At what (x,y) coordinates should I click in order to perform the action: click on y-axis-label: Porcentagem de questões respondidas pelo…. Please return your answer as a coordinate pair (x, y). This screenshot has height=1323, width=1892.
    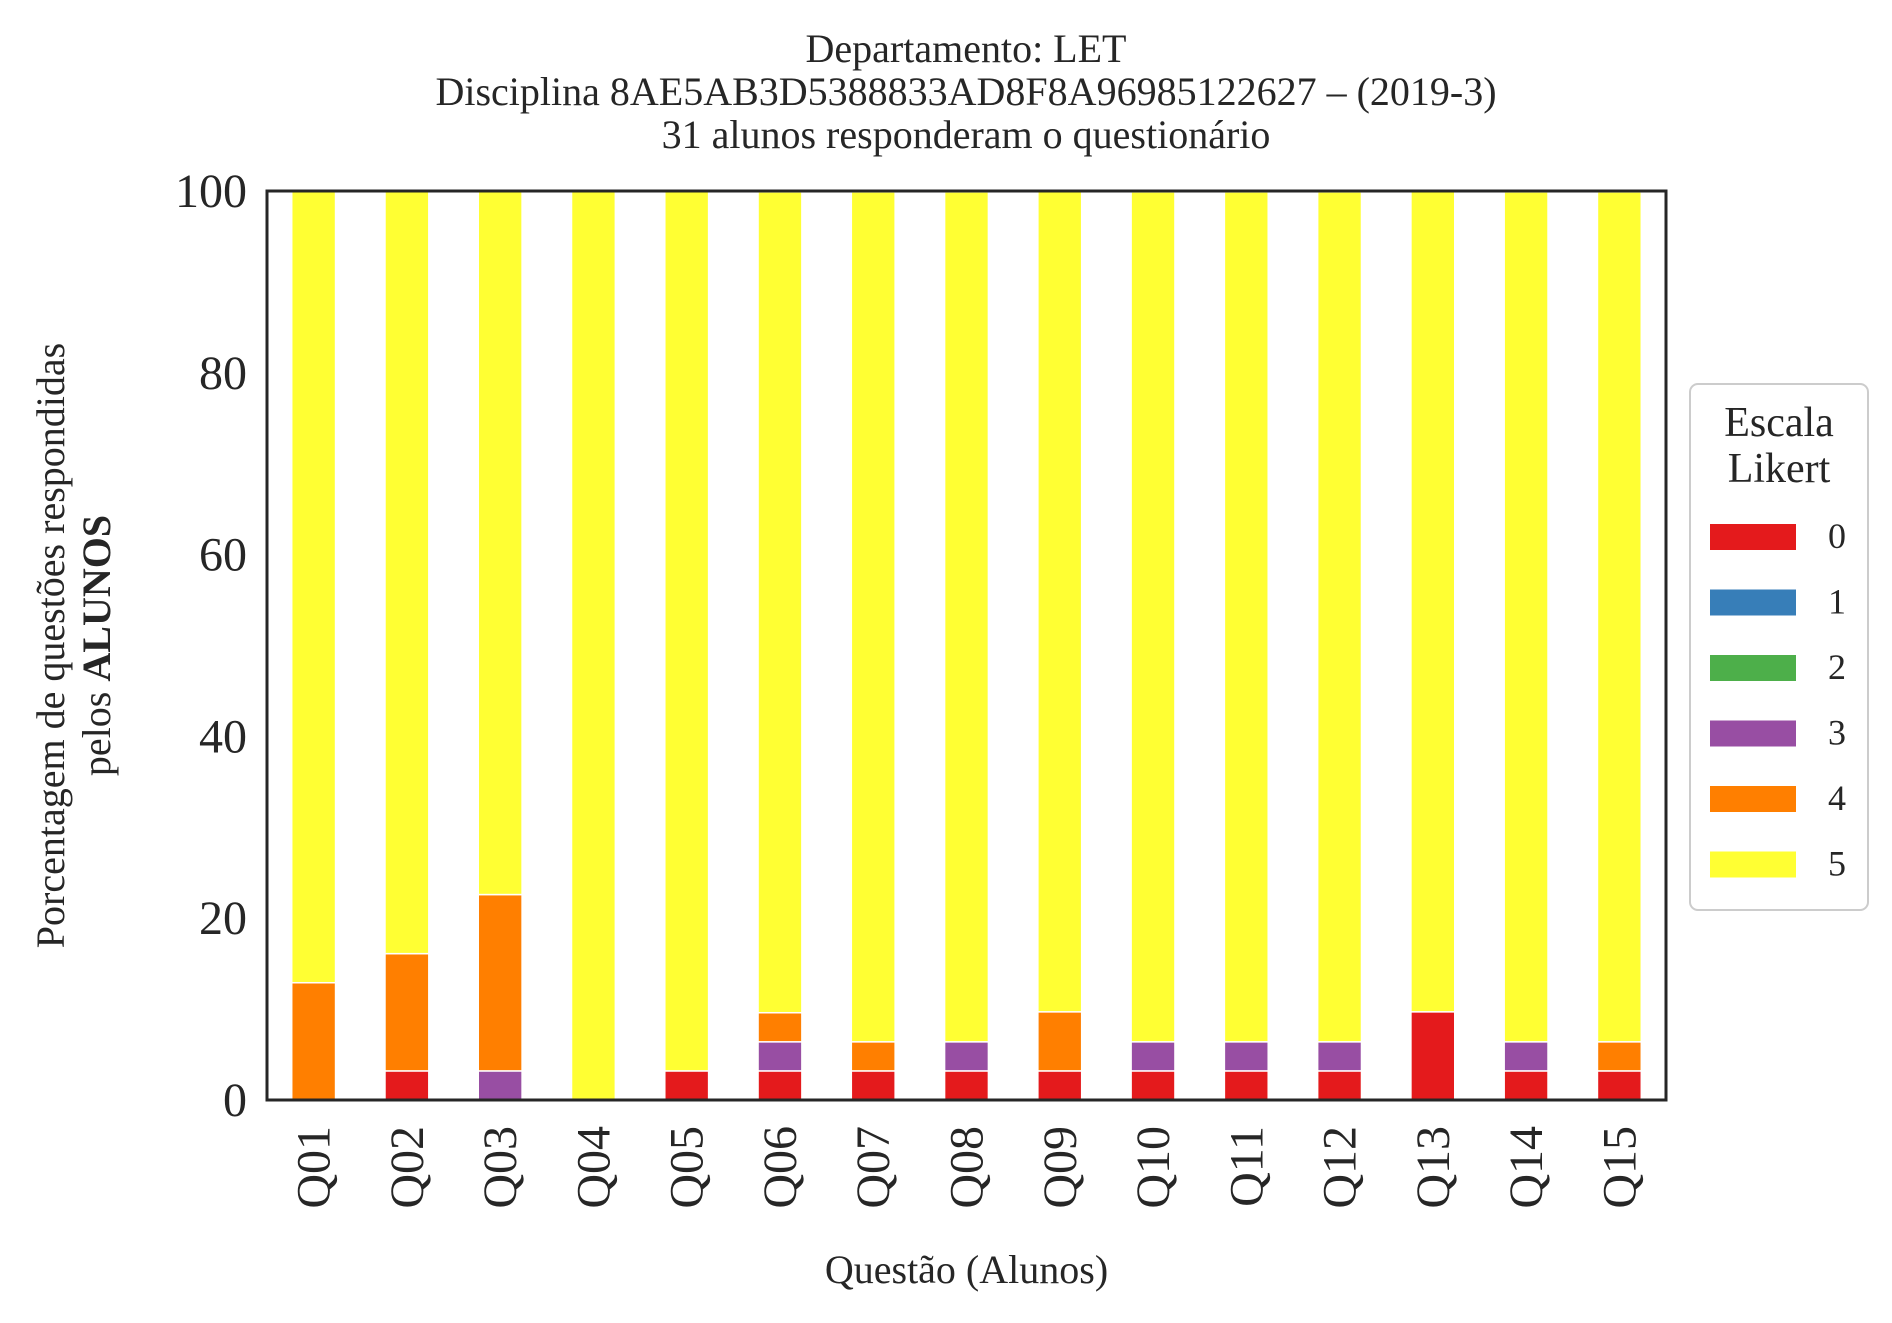
    Looking at the image, I should click on (73, 645).